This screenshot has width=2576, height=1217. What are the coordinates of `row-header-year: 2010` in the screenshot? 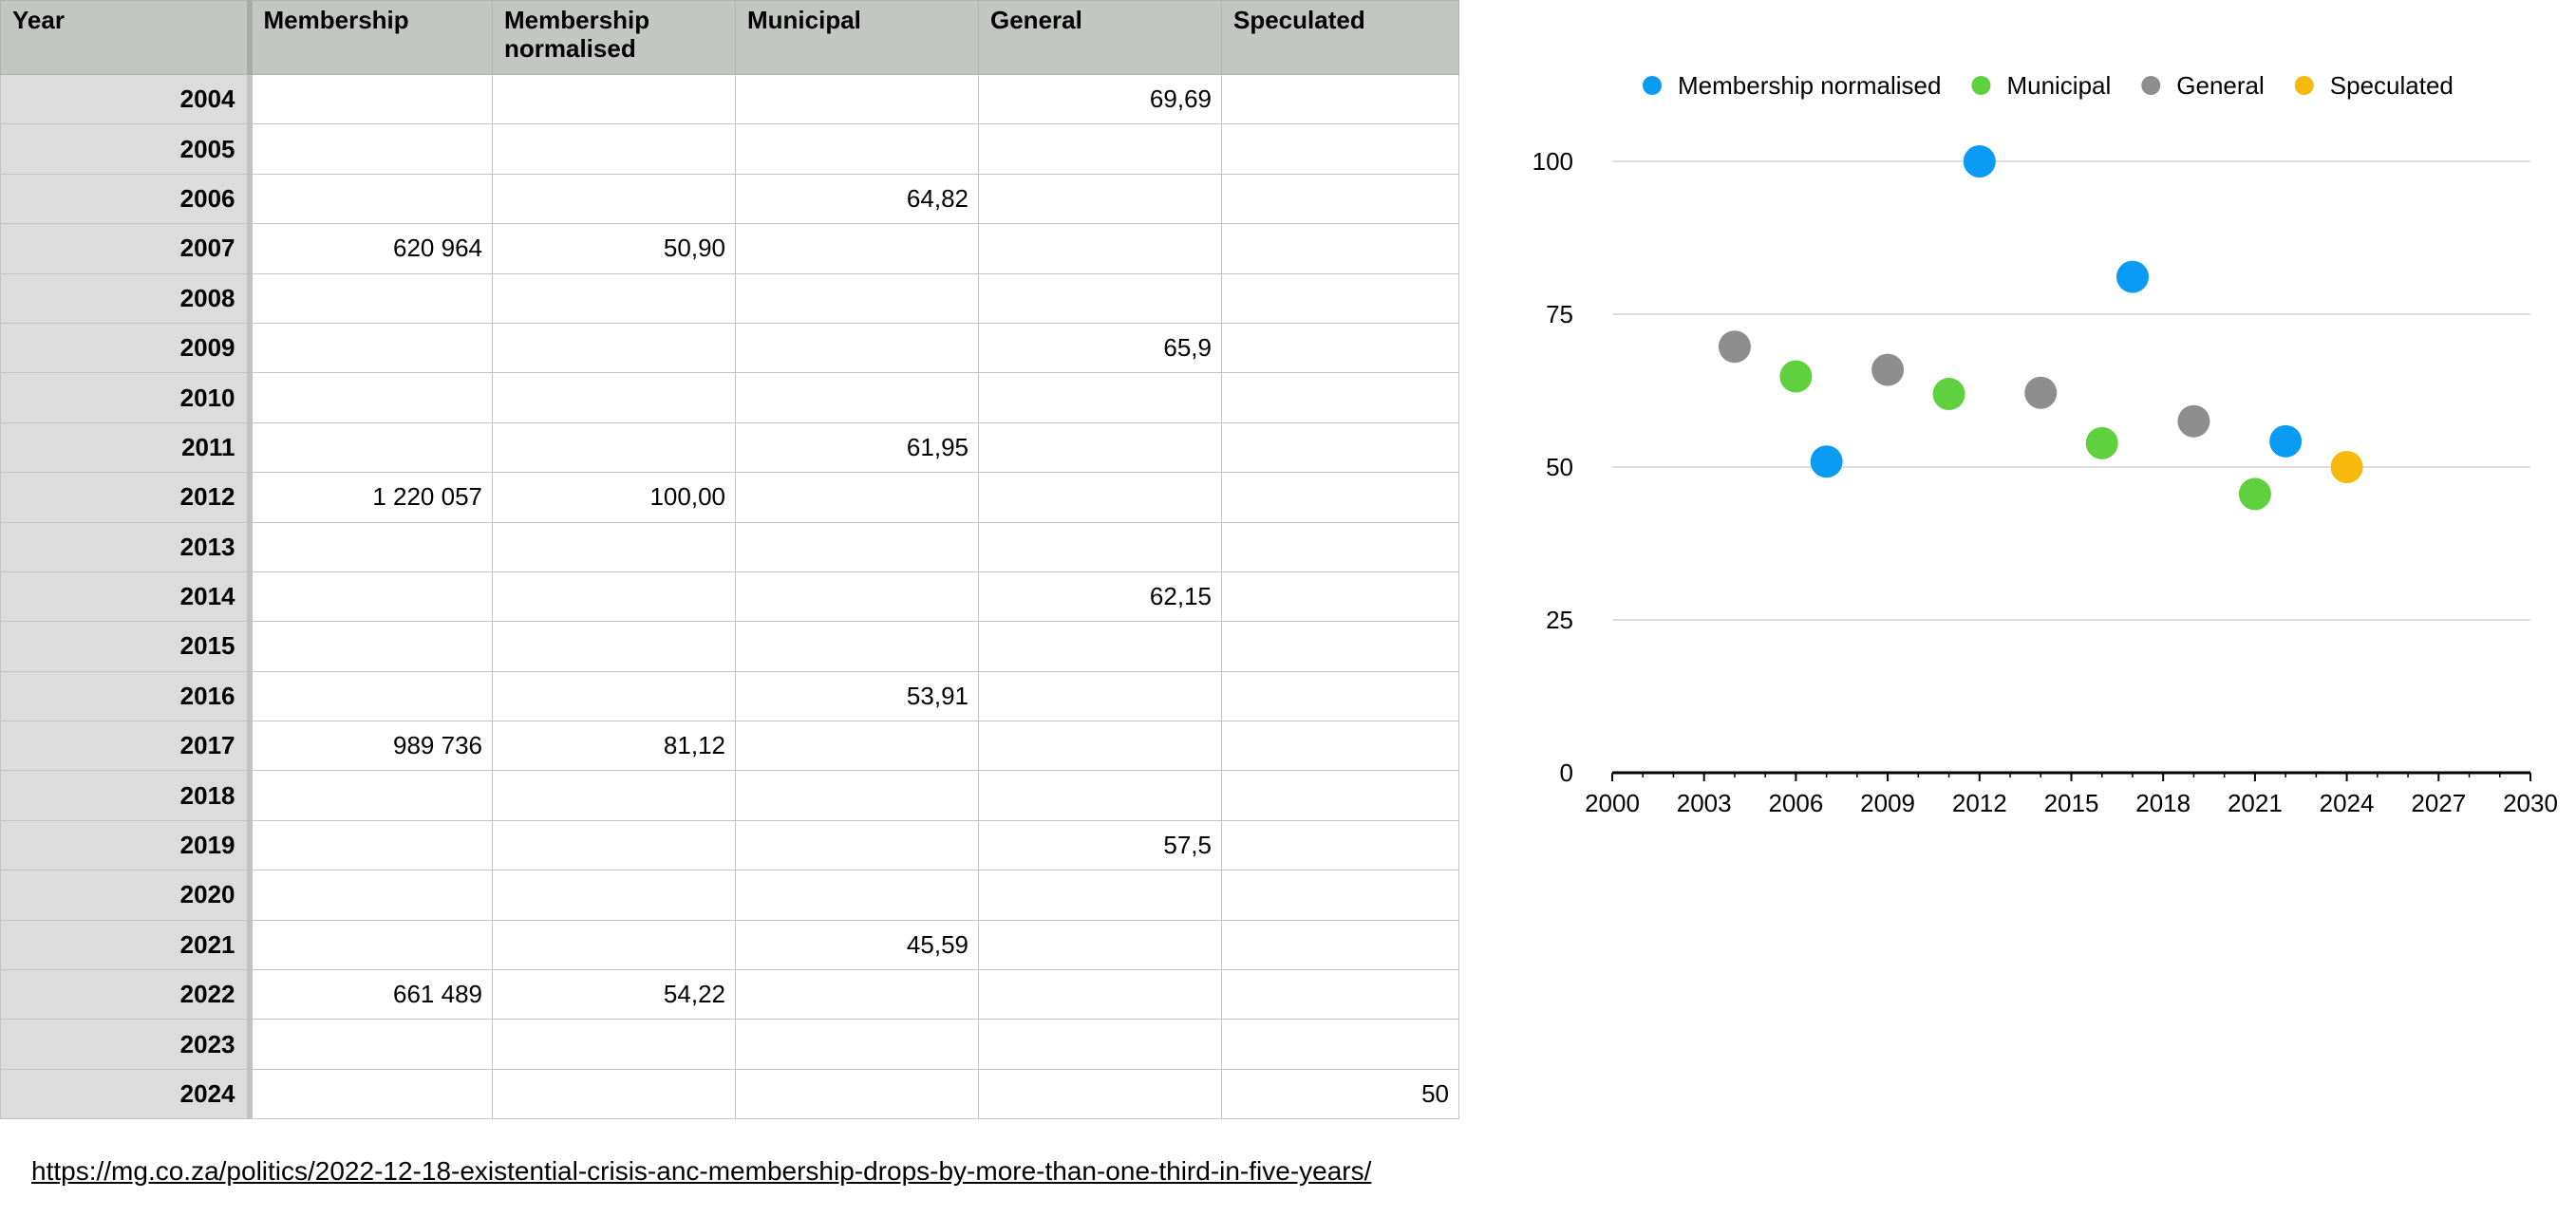 It's located at (126, 398).